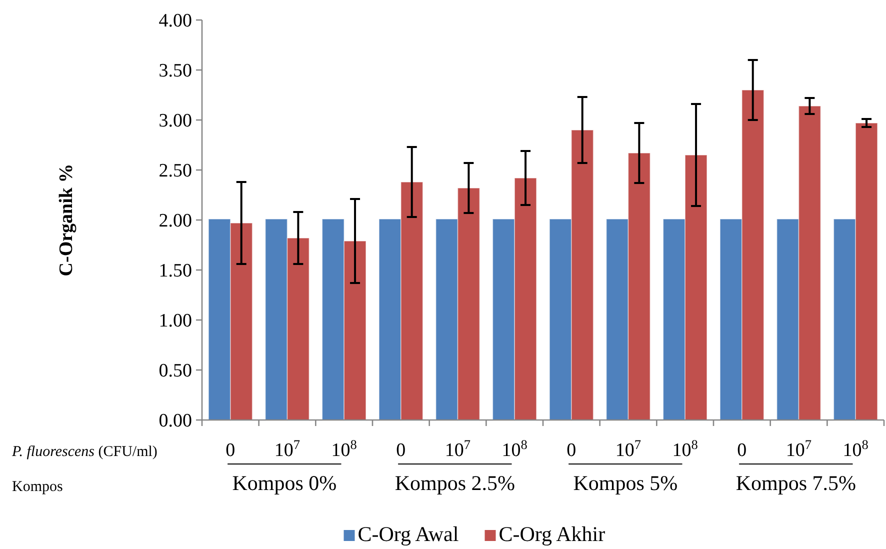 The width and height of the screenshot is (886, 549). What do you see at coordinates (175, 21) in the screenshot?
I see `y-tick-label: 4.00` at bounding box center [175, 21].